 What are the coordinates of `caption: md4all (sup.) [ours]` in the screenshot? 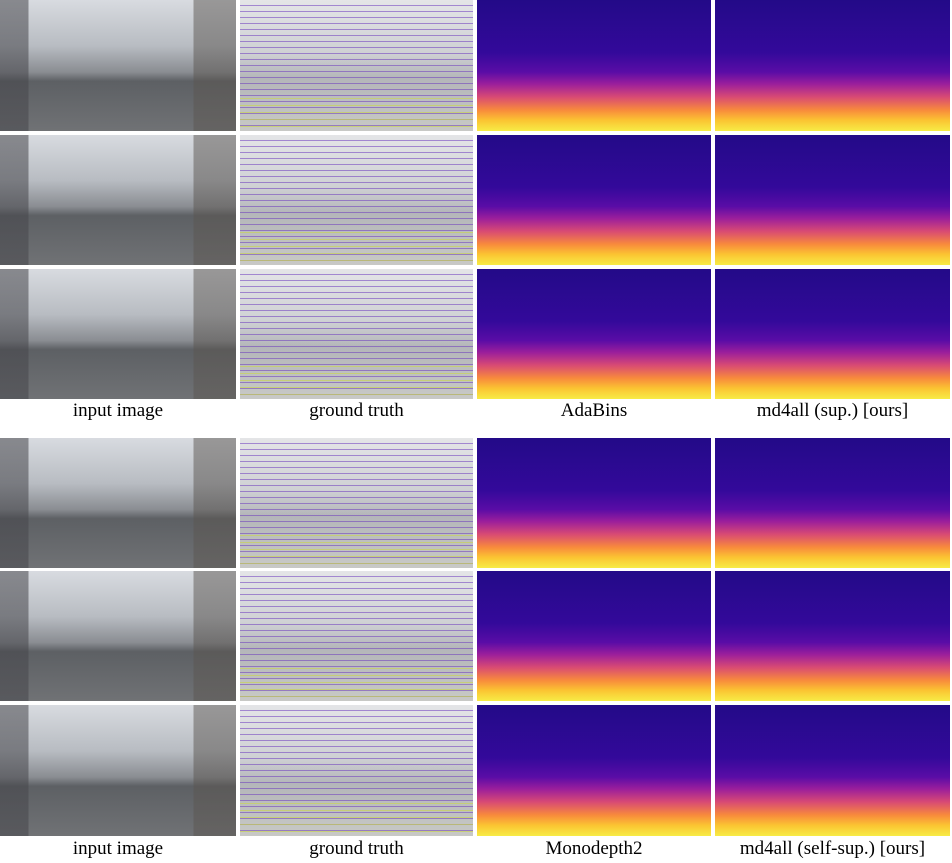 It's located at (832, 410).